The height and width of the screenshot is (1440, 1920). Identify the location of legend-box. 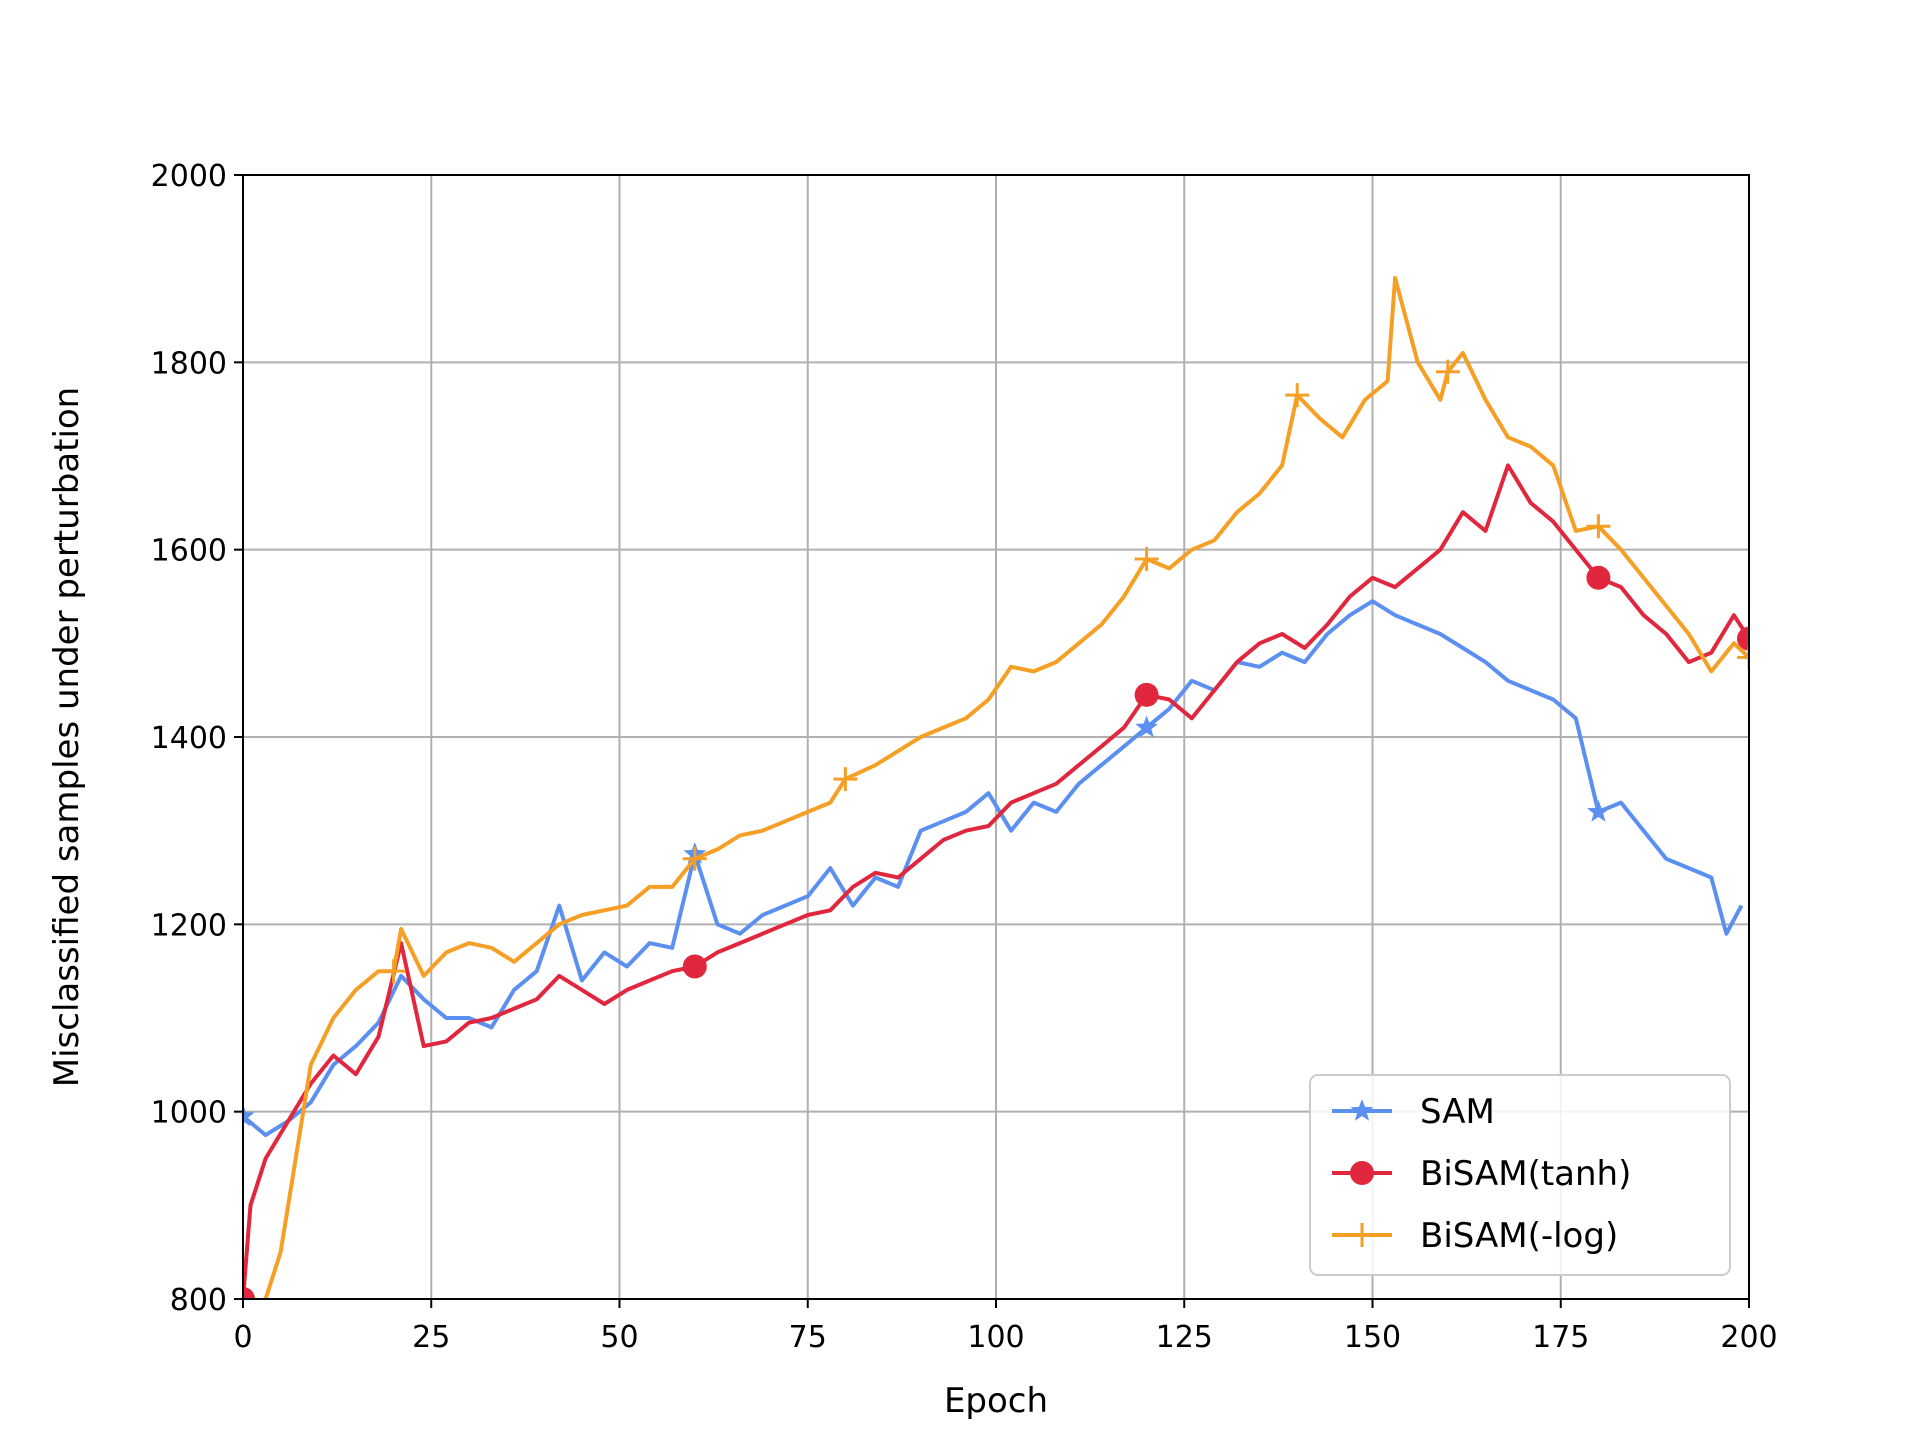
(1520, 1175).